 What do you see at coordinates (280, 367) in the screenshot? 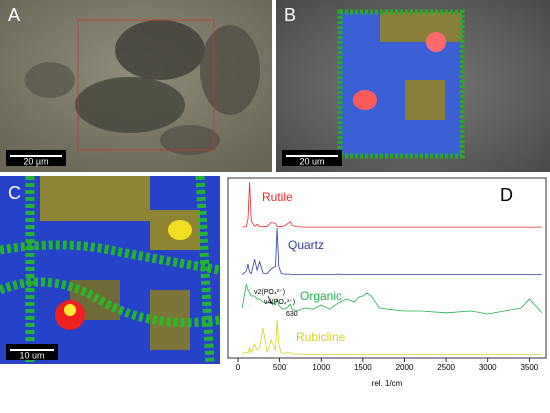
I see `x-tick-label: 500` at bounding box center [280, 367].